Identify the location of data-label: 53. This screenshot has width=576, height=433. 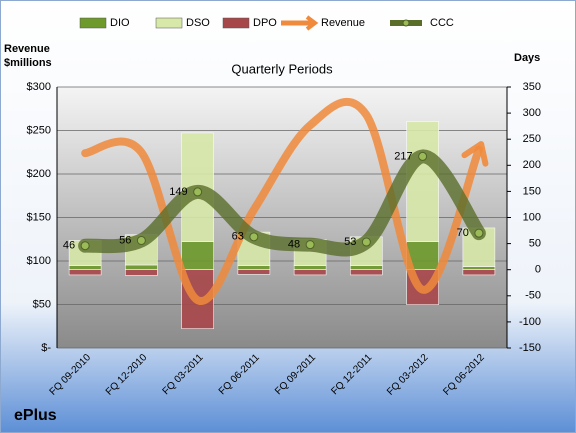
(350, 242).